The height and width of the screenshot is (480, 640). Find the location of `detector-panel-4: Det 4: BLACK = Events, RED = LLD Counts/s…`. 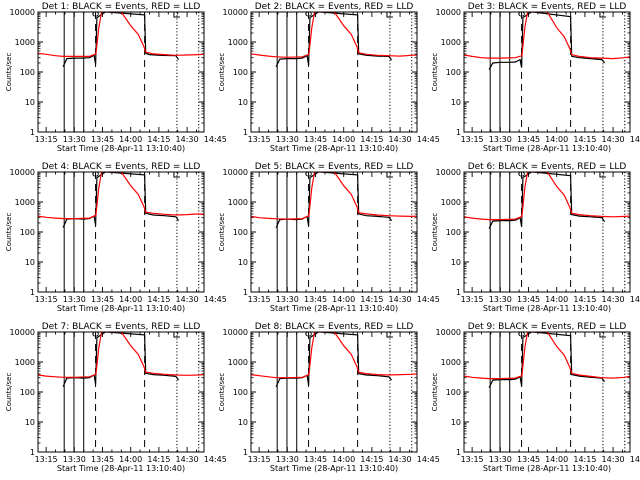

detector-panel-4: Det 4: BLACK = Events, RED = LLD Counts/s… is located at coordinates (116, 237).